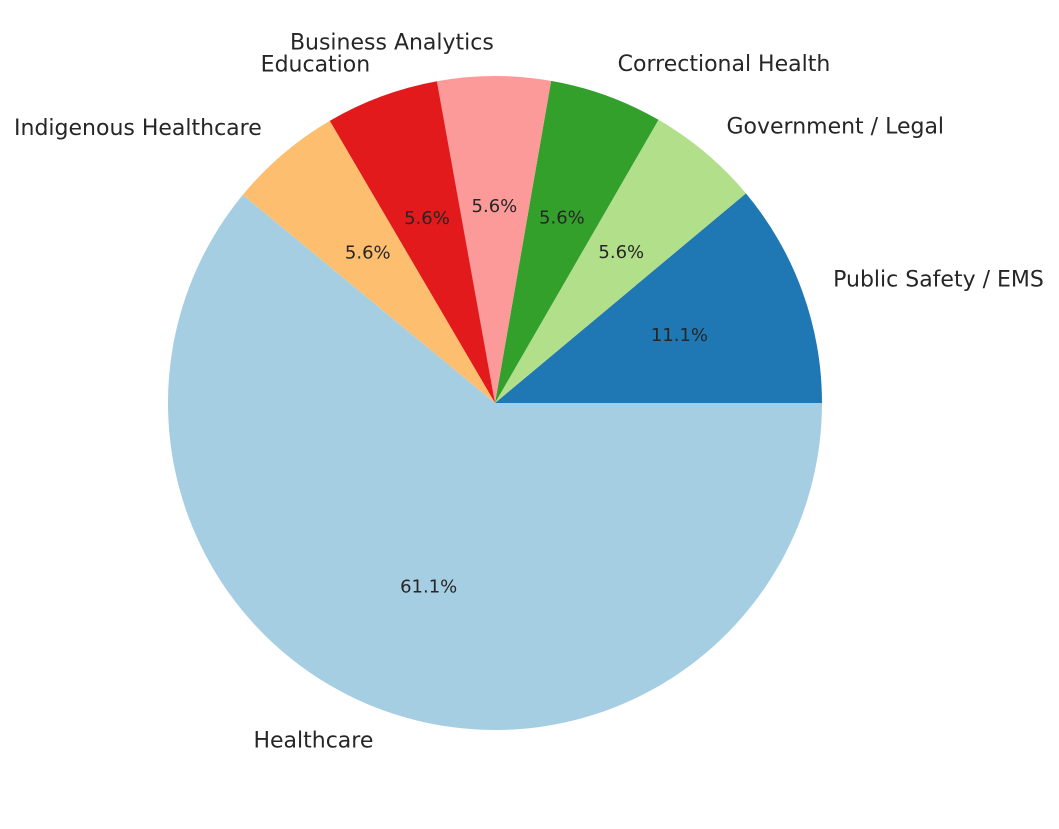  I want to click on pct-label-government-legal: 5.6%, so click(621, 252).